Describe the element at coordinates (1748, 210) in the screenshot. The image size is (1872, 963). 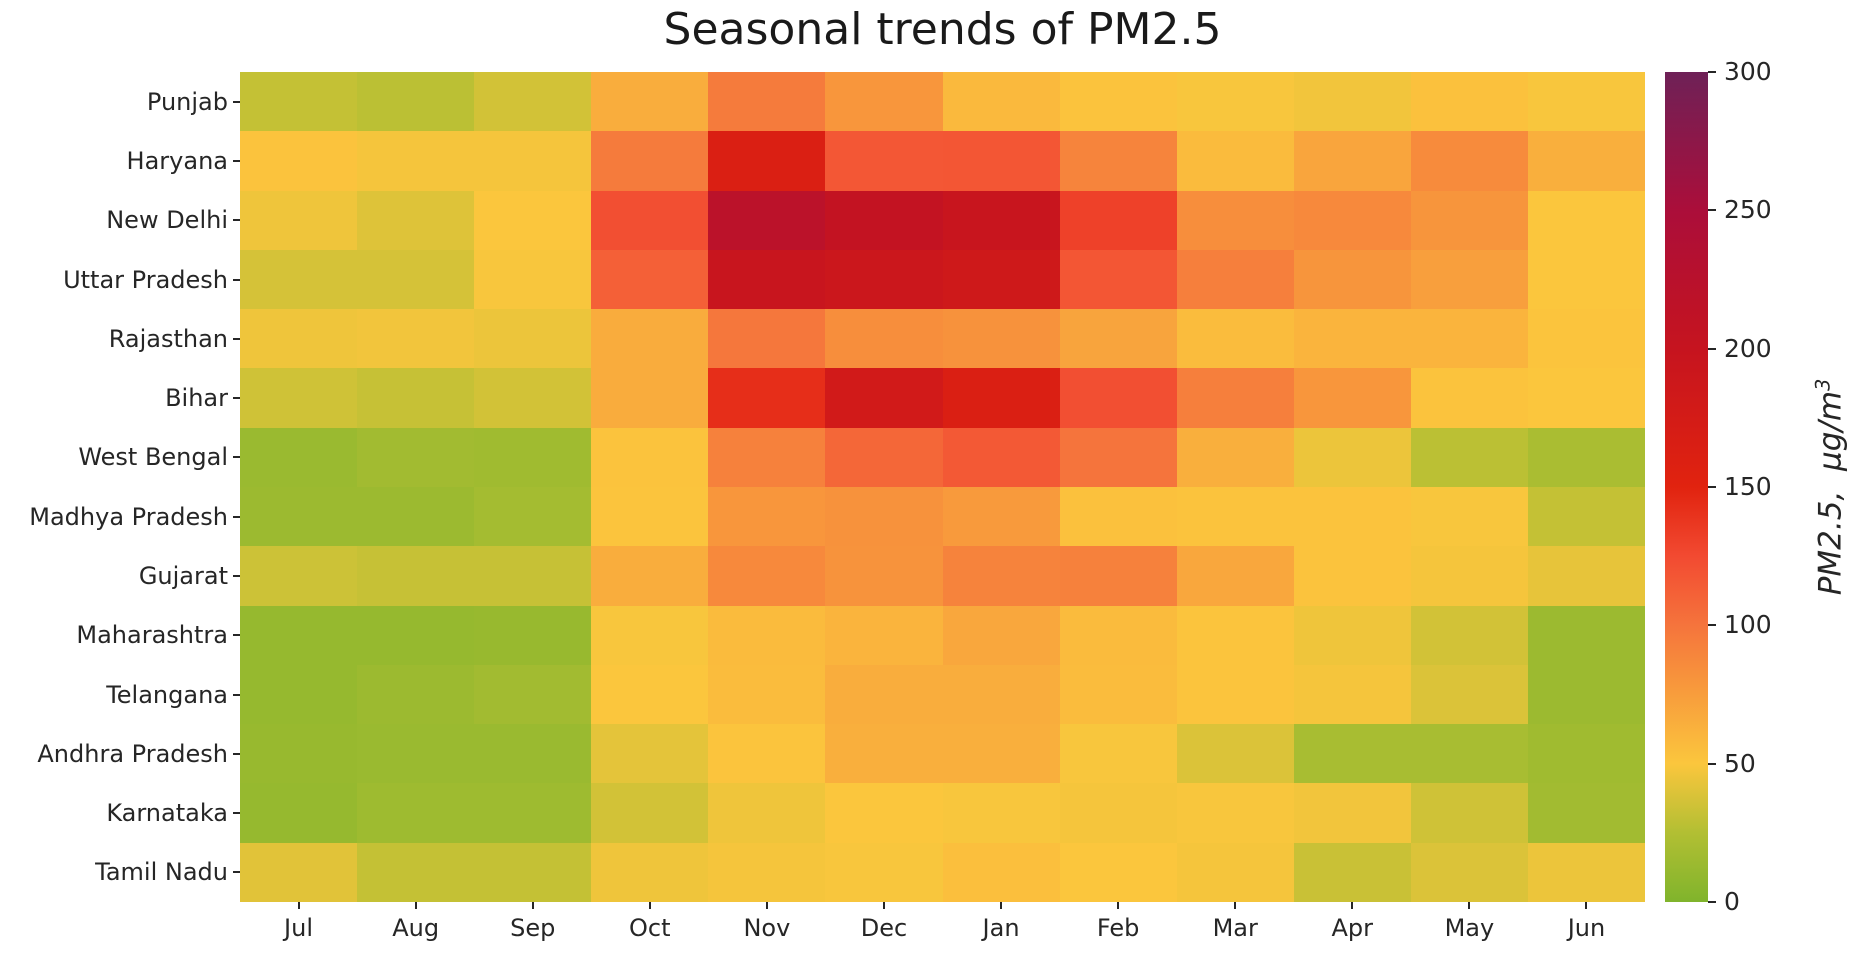
I see `colorbar-tick-label: 250` at that location.